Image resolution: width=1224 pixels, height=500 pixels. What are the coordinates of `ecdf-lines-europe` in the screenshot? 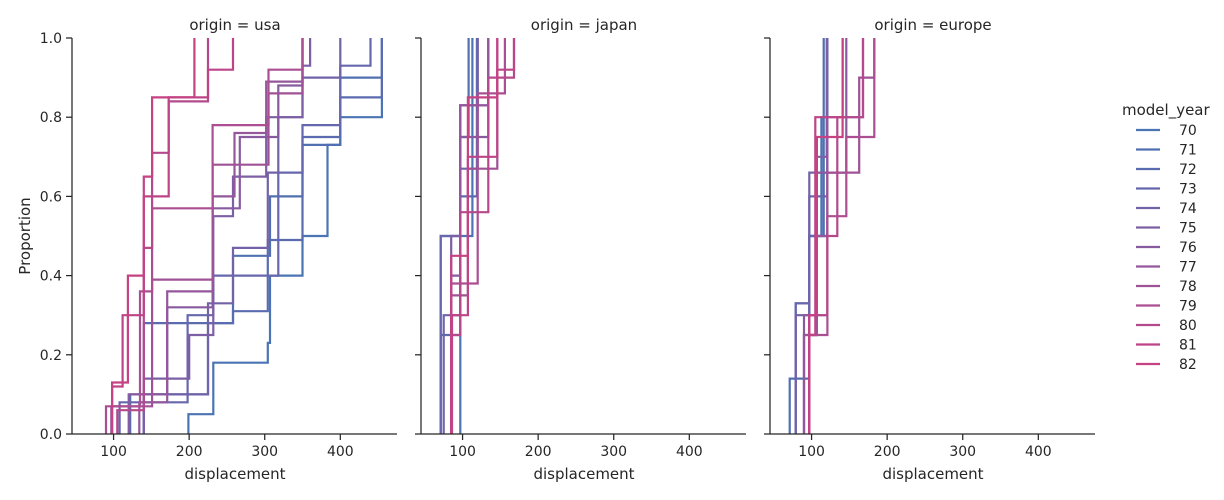 It's located at (832, 236).